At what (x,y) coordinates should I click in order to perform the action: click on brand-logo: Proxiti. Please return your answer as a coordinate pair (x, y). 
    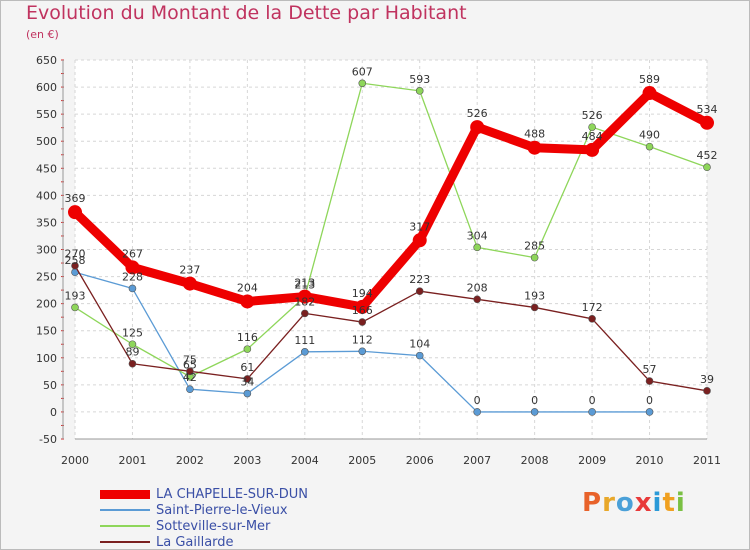
    Looking at the image, I should click on (634, 503).